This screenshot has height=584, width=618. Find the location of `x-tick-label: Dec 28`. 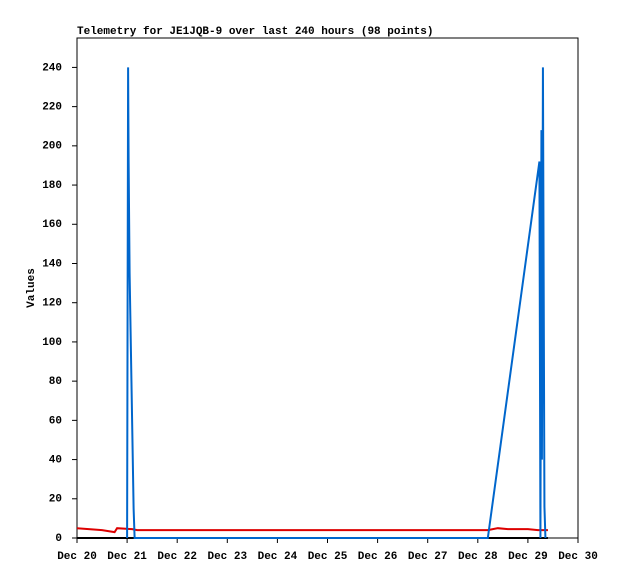

x-tick-label: Dec 28 is located at coordinates (478, 557).